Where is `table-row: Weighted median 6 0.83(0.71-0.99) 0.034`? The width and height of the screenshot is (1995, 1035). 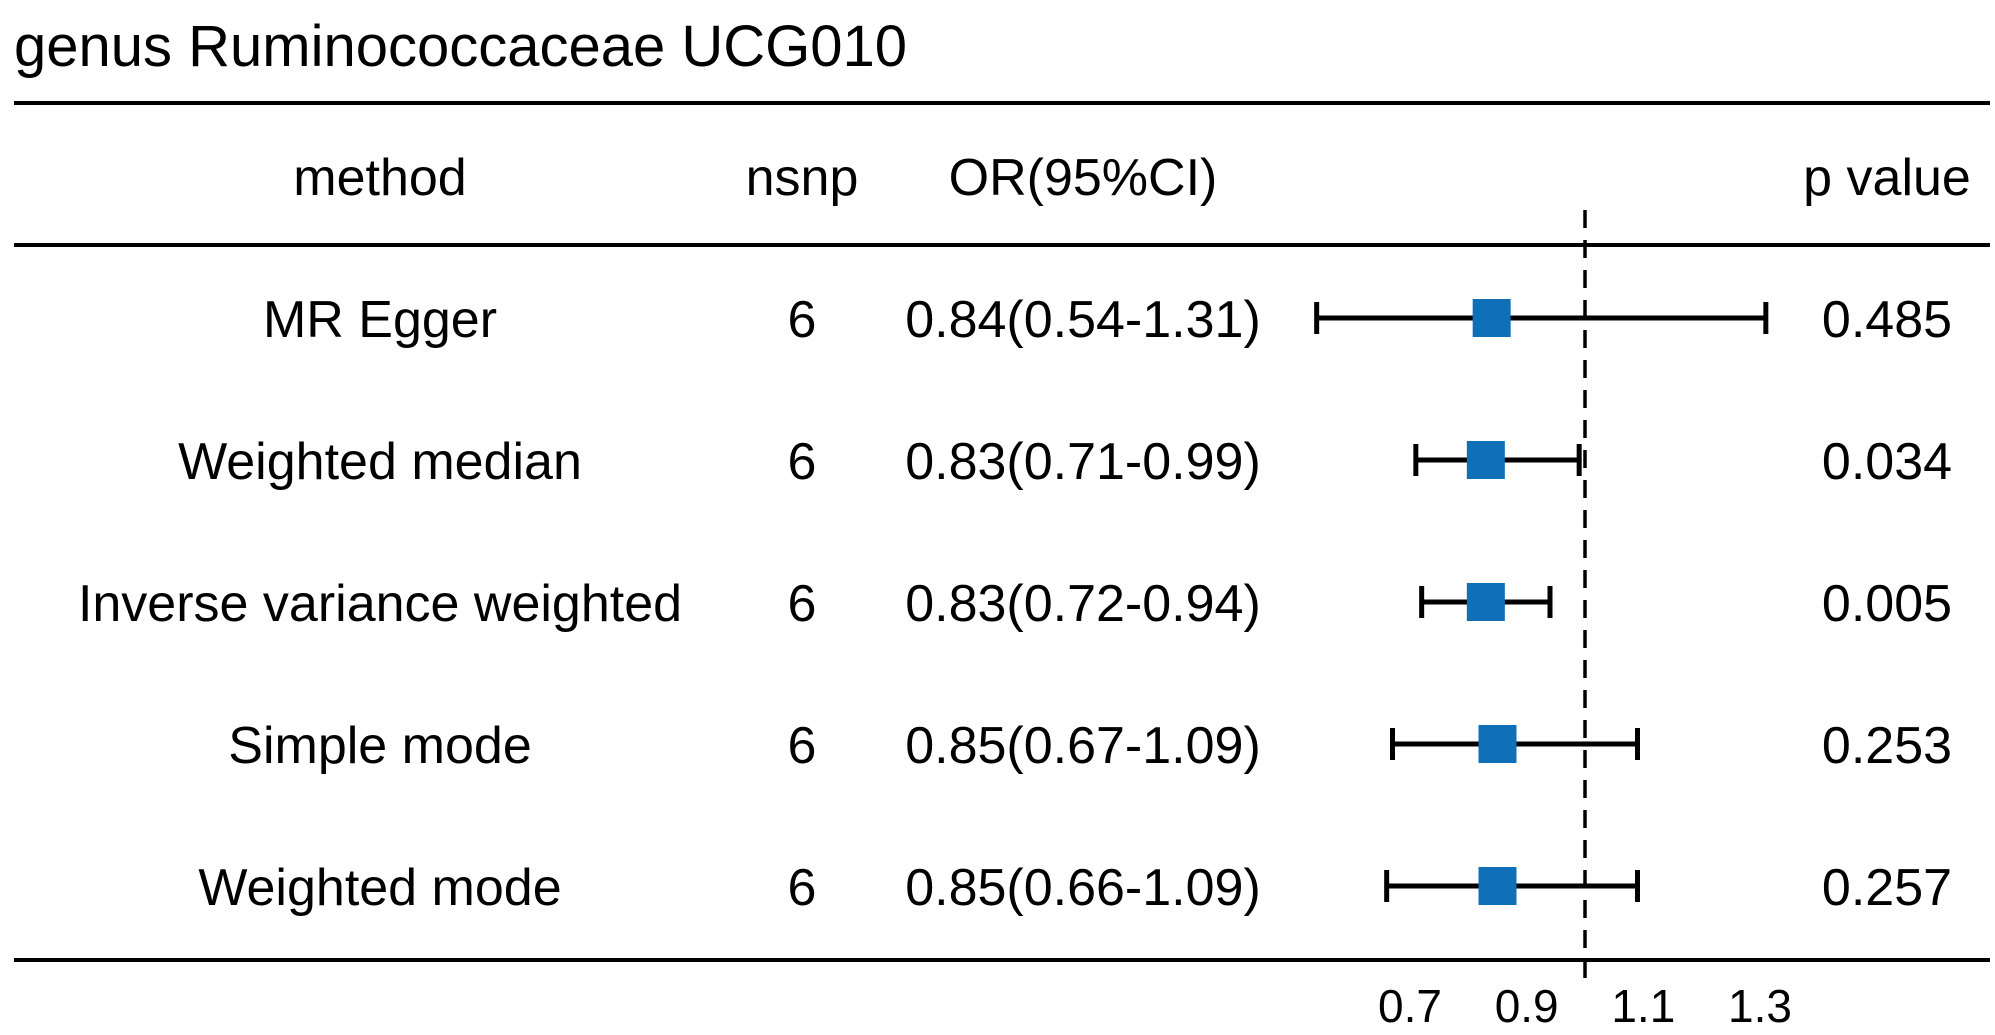
table-row: Weighted median 6 0.83(0.71-0.99) 0.034 is located at coordinates (1065, 462).